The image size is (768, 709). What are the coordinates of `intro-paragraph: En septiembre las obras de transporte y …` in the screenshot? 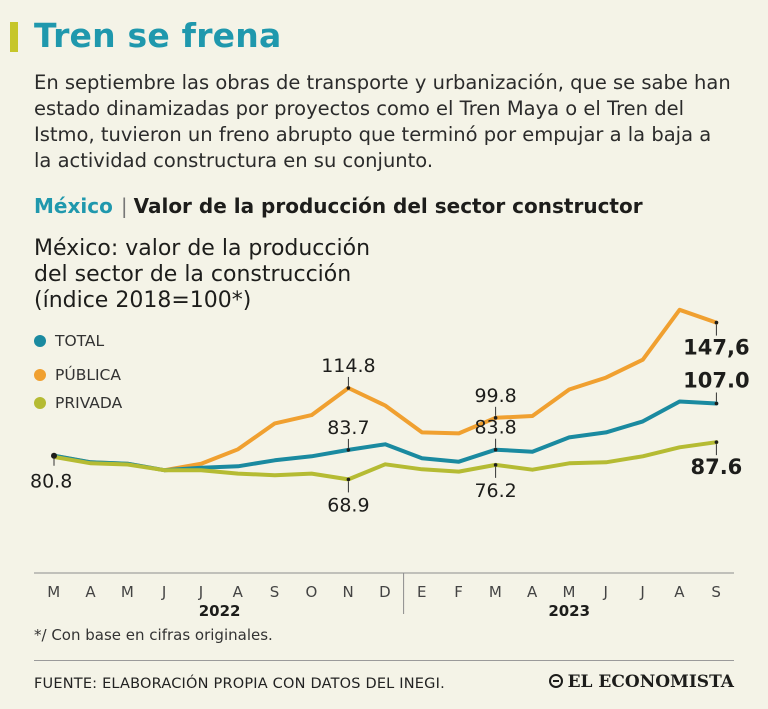 It's located at (382, 121).